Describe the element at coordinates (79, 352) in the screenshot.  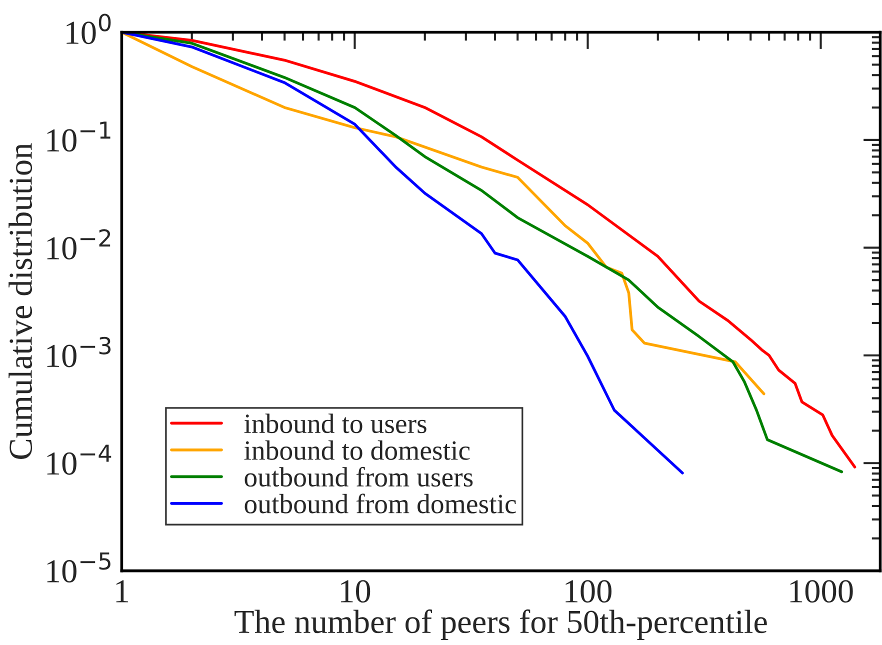
I see `y-tick-label: 10$^{−3}$` at that location.